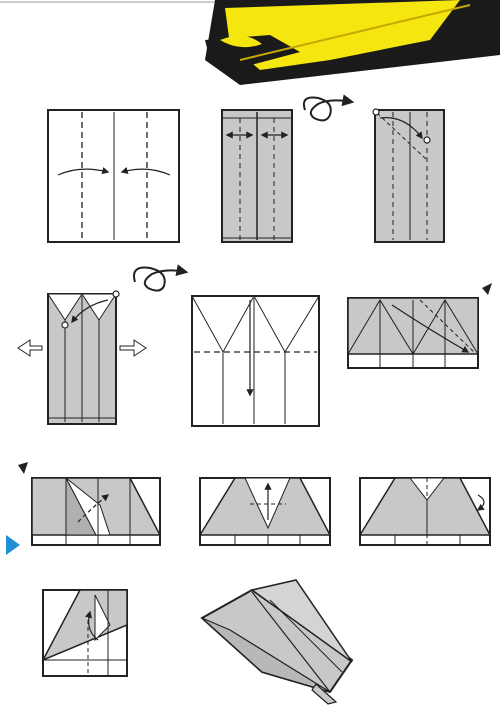 The height and width of the screenshot is (719, 500). I want to click on pull-right-arrow-icon, so click(133, 348).